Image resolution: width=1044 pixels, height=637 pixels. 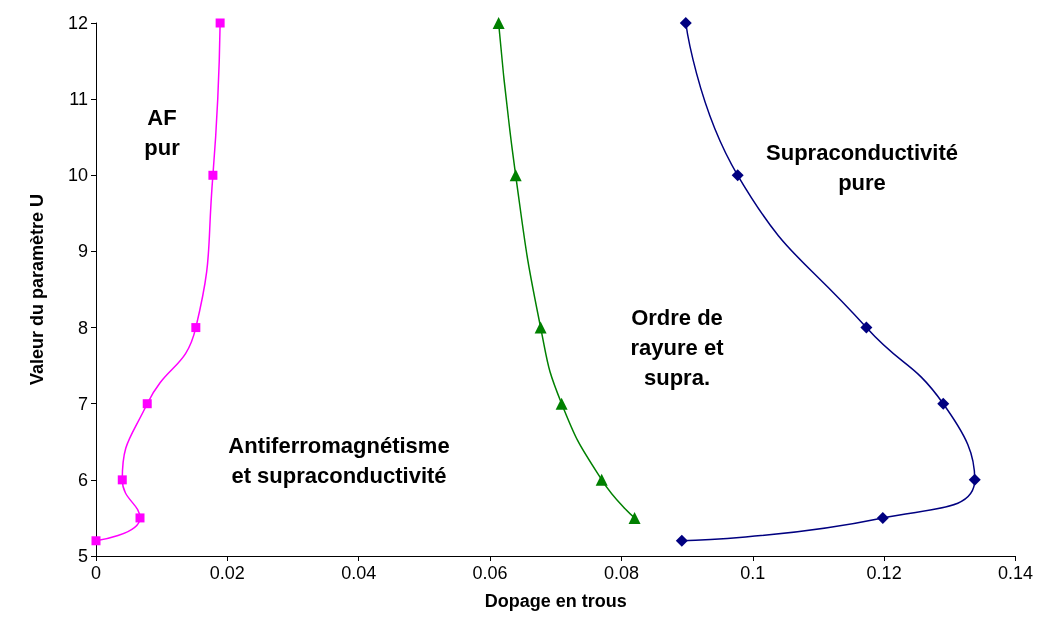 What do you see at coordinates (82, 479) in the screenshot?
I see `y-tick-label: 6` at bounding box center [82, 479].